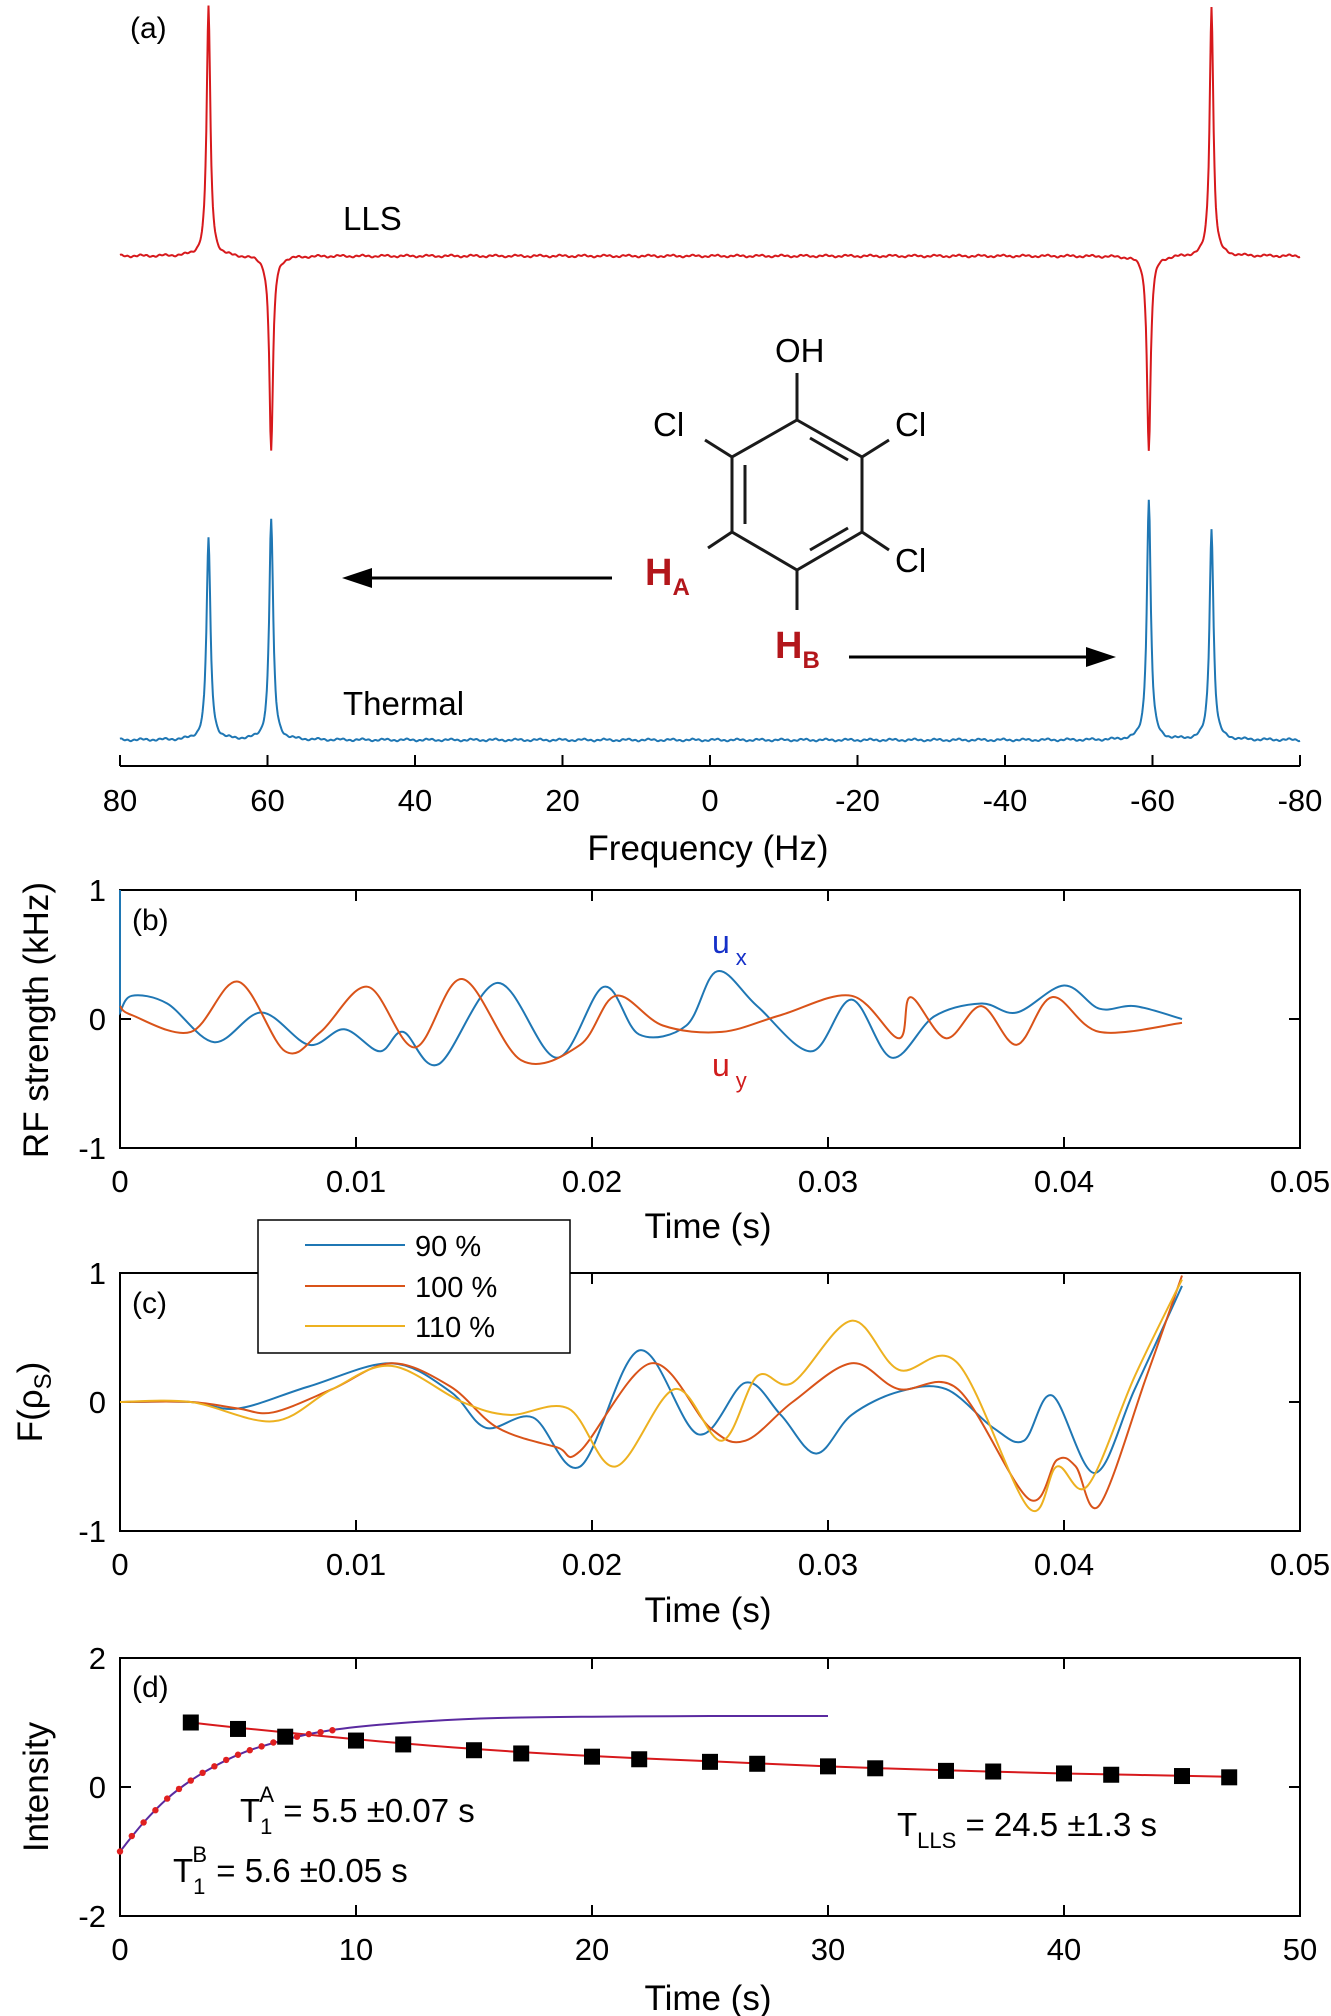  Describe the element at coordinates (149, 1303) in the screenshot. I see `panel-c-label: (c)` at that location.